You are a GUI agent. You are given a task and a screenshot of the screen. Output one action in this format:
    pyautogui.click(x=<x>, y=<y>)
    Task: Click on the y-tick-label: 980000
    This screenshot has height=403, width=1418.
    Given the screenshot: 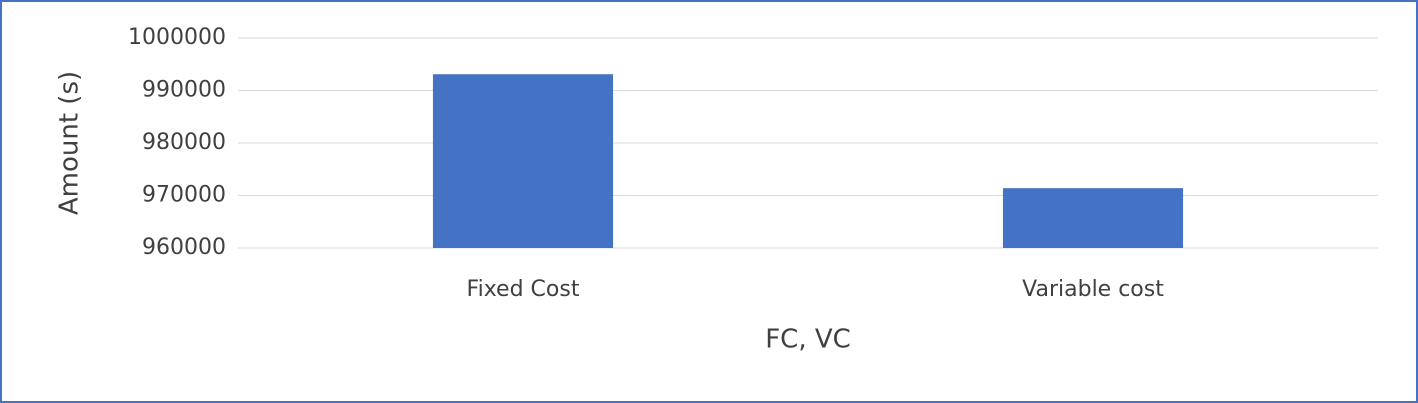 What is the action you would take?
    pyautogui.click(x=184, y=142)
    